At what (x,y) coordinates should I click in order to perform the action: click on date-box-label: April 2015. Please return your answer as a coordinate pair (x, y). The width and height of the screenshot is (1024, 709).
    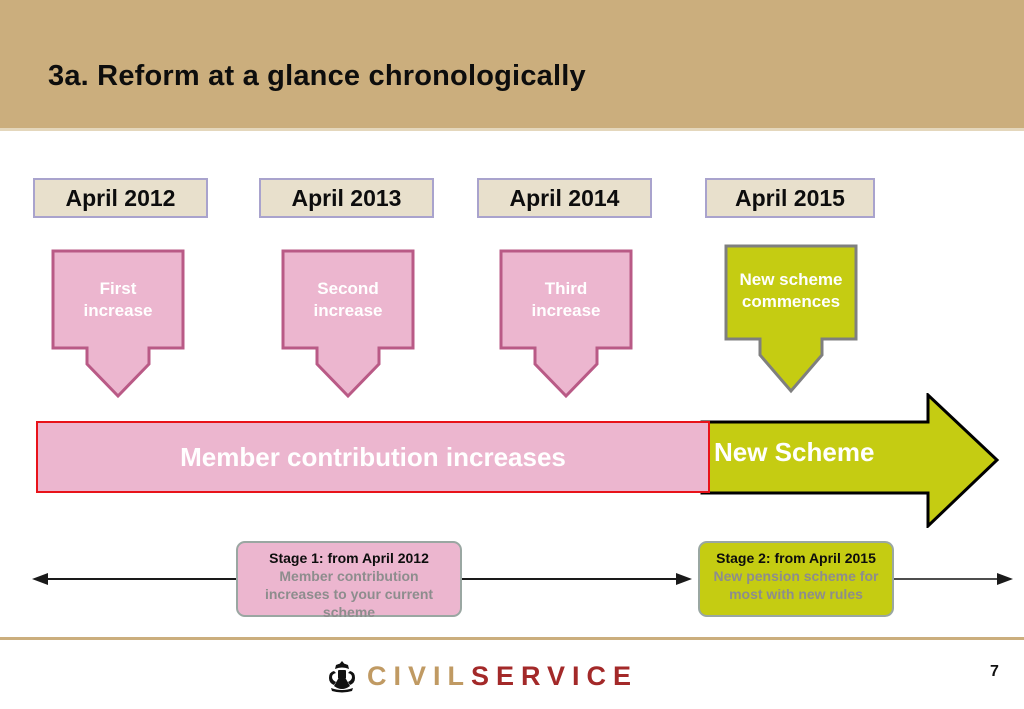
    Looking at the image, I should click on (790, 197).